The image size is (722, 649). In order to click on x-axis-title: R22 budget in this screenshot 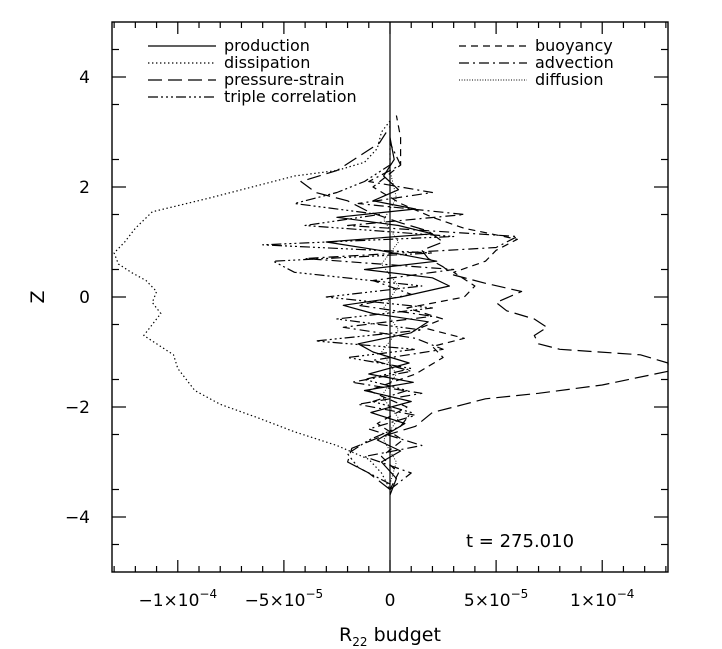, I will do `click(390, 636)`.